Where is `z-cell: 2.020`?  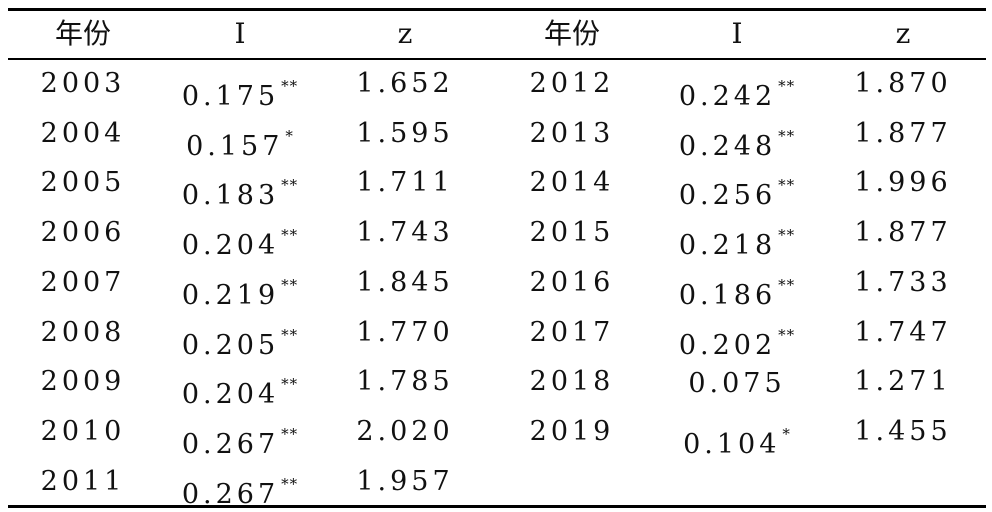
z-cell: 2.020 is located at coordinates (405, 431).